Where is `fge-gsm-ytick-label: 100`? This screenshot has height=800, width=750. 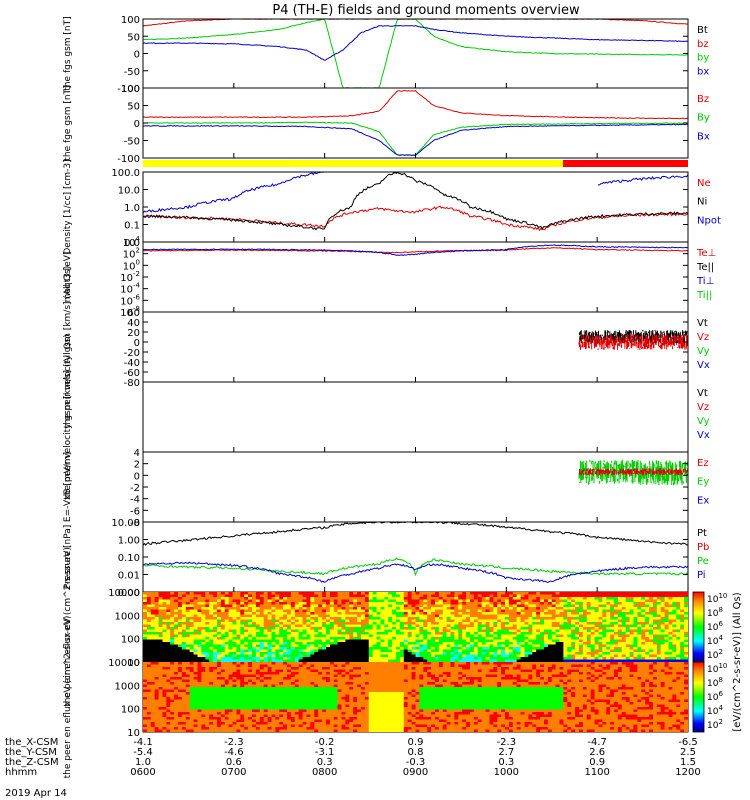 fge-gsm-ytick-label: 100 is located at coordinates (130, 89).